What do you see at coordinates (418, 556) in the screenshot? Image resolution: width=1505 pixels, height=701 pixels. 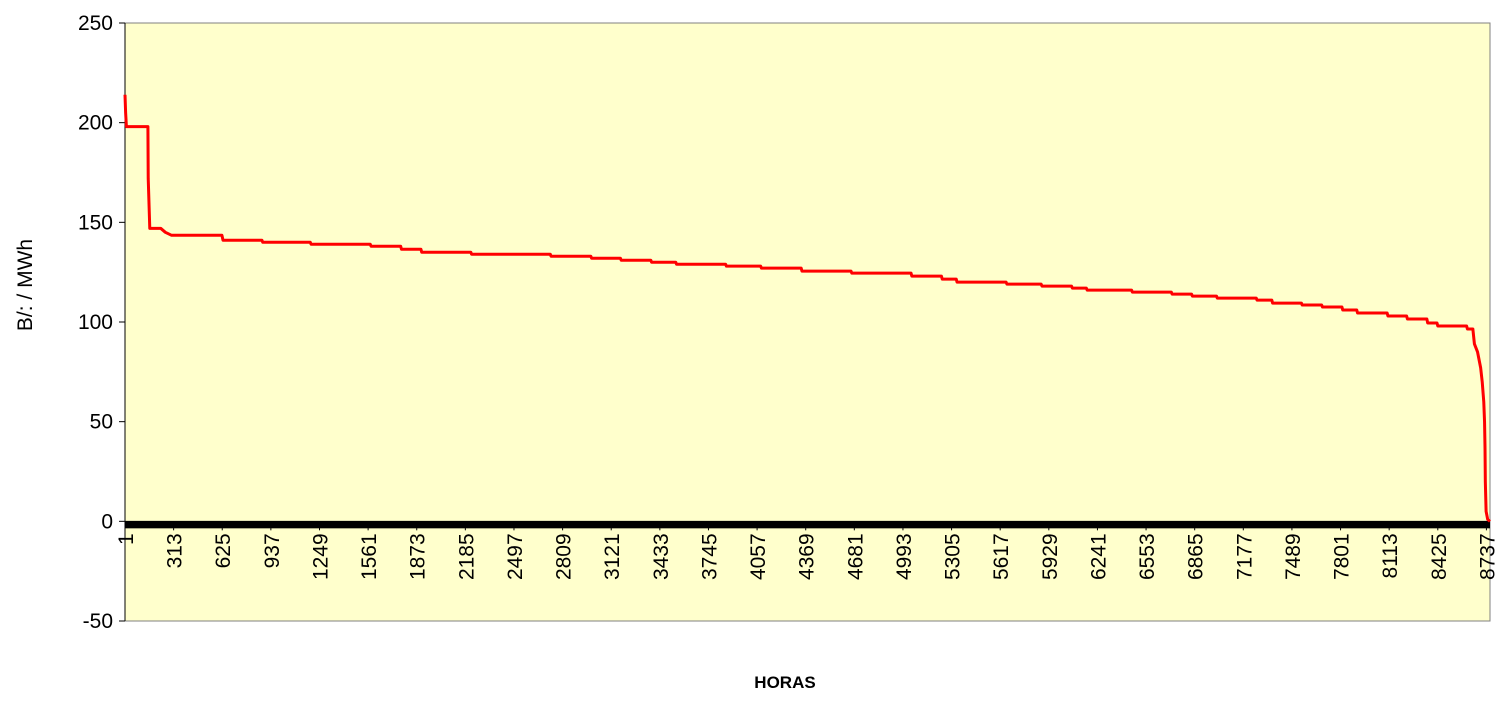 I see `x-tick-label: 1873` at bounding box center [418, 556].